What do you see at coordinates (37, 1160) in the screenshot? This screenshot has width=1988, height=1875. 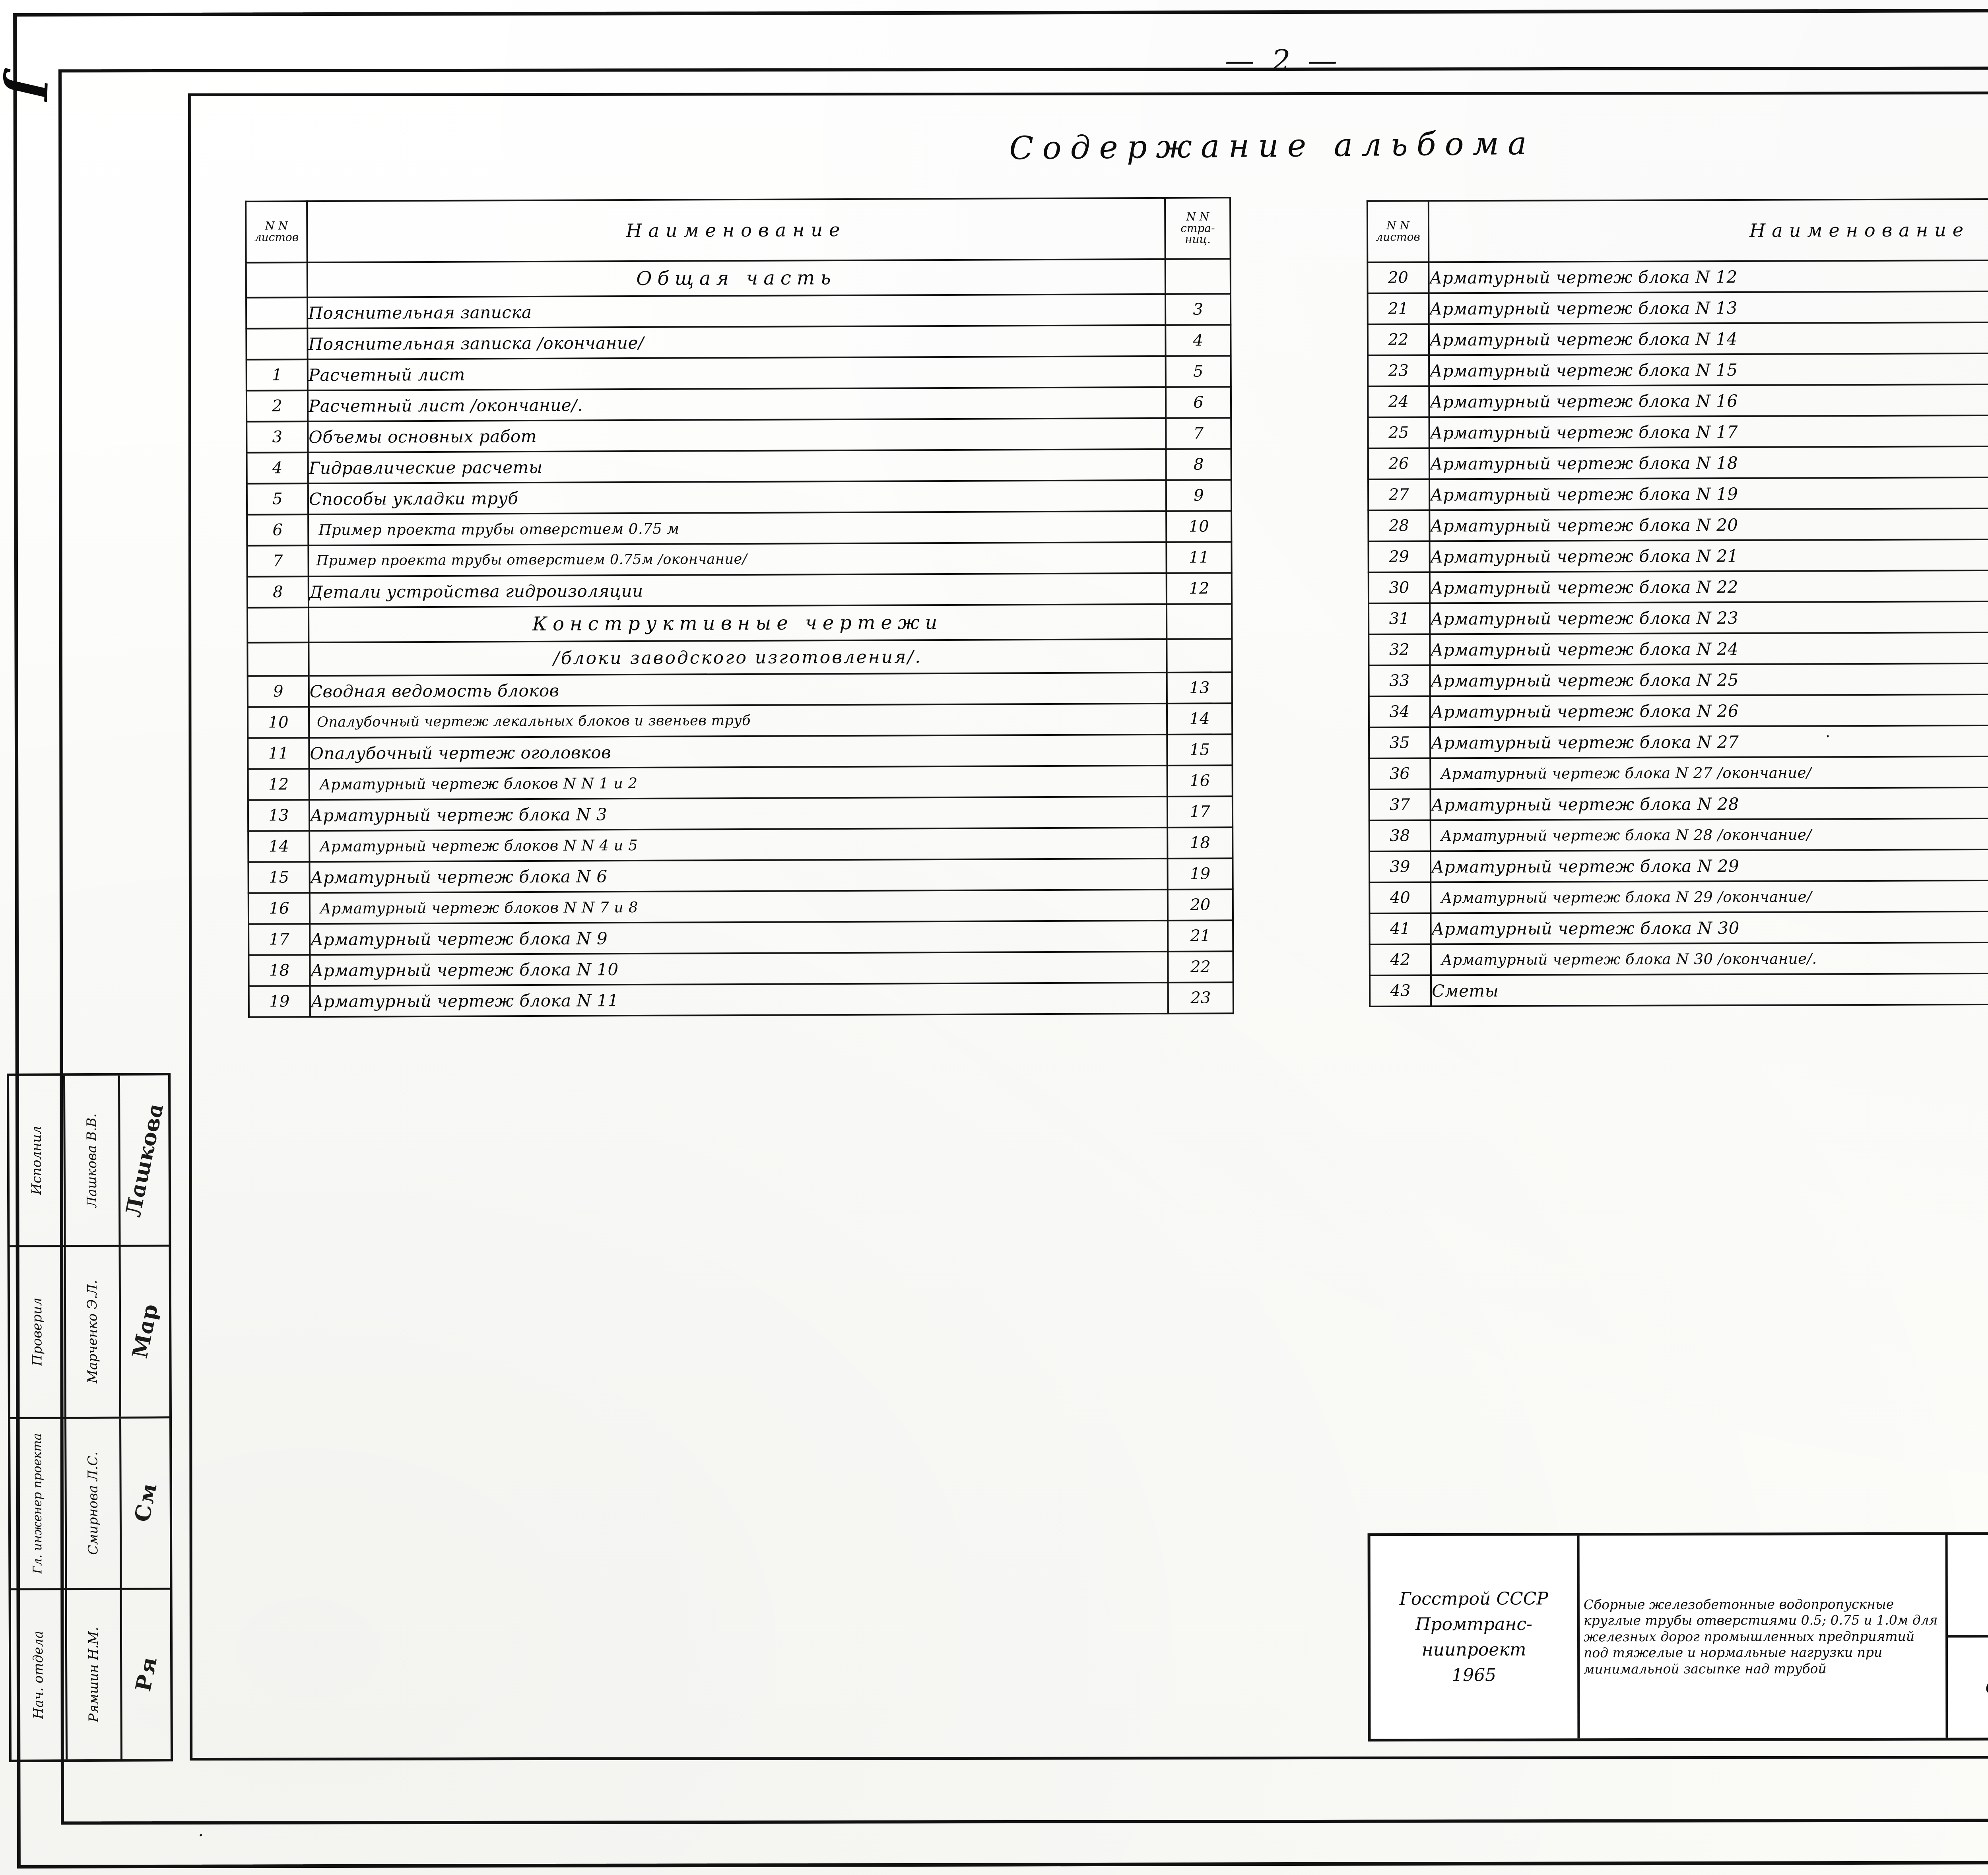 I see `signature-role-cell: Исполнил` at bounding box center [37, 1160].